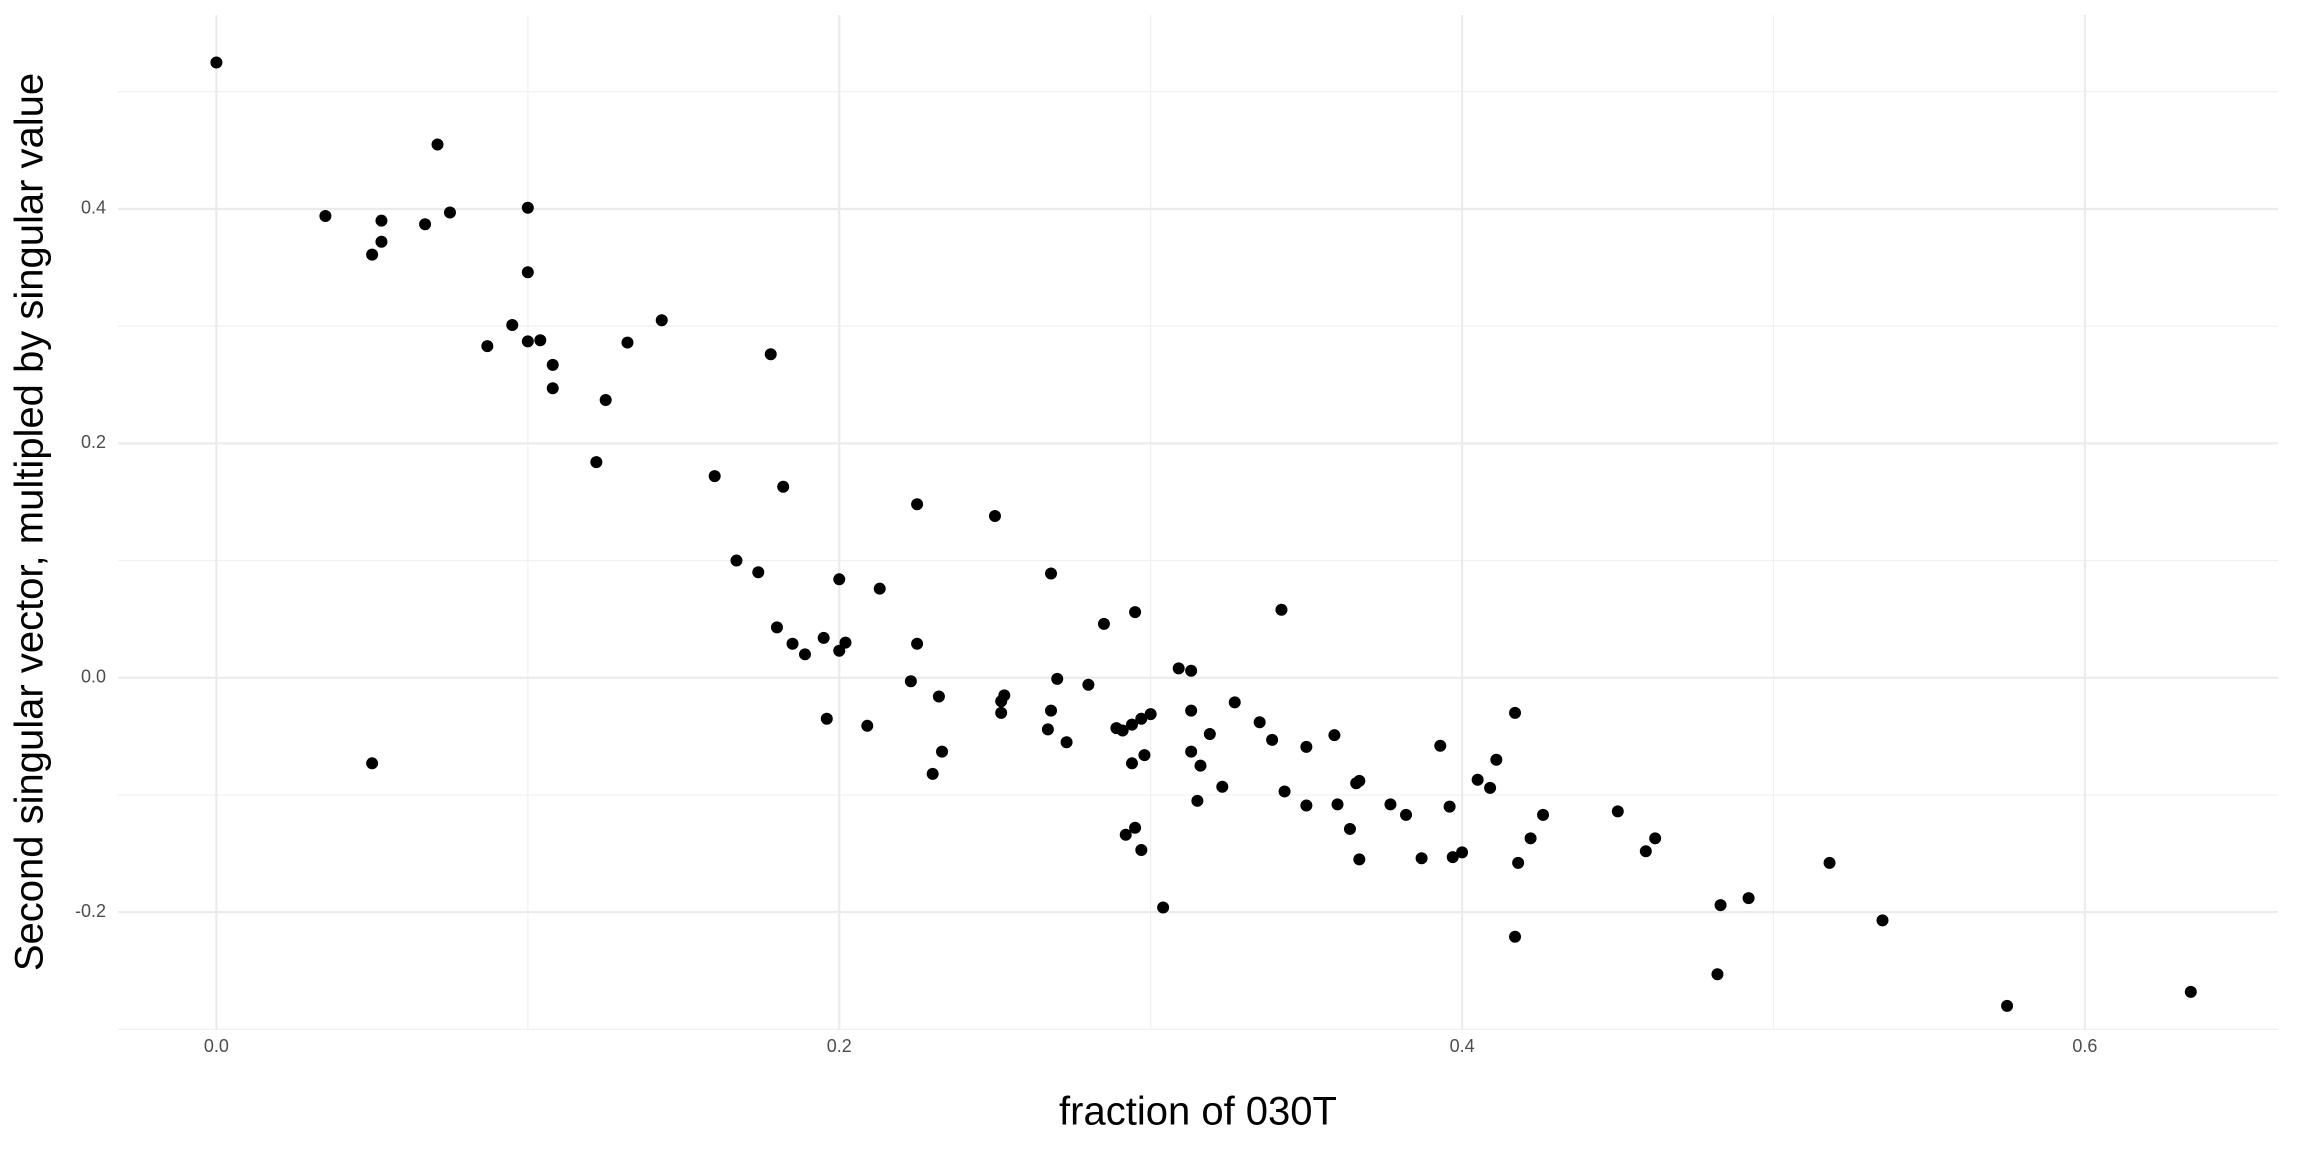  Describe the element at coordinates (93, 677) in the screenshot. I see `y-tick-label: 0.0` at that location.